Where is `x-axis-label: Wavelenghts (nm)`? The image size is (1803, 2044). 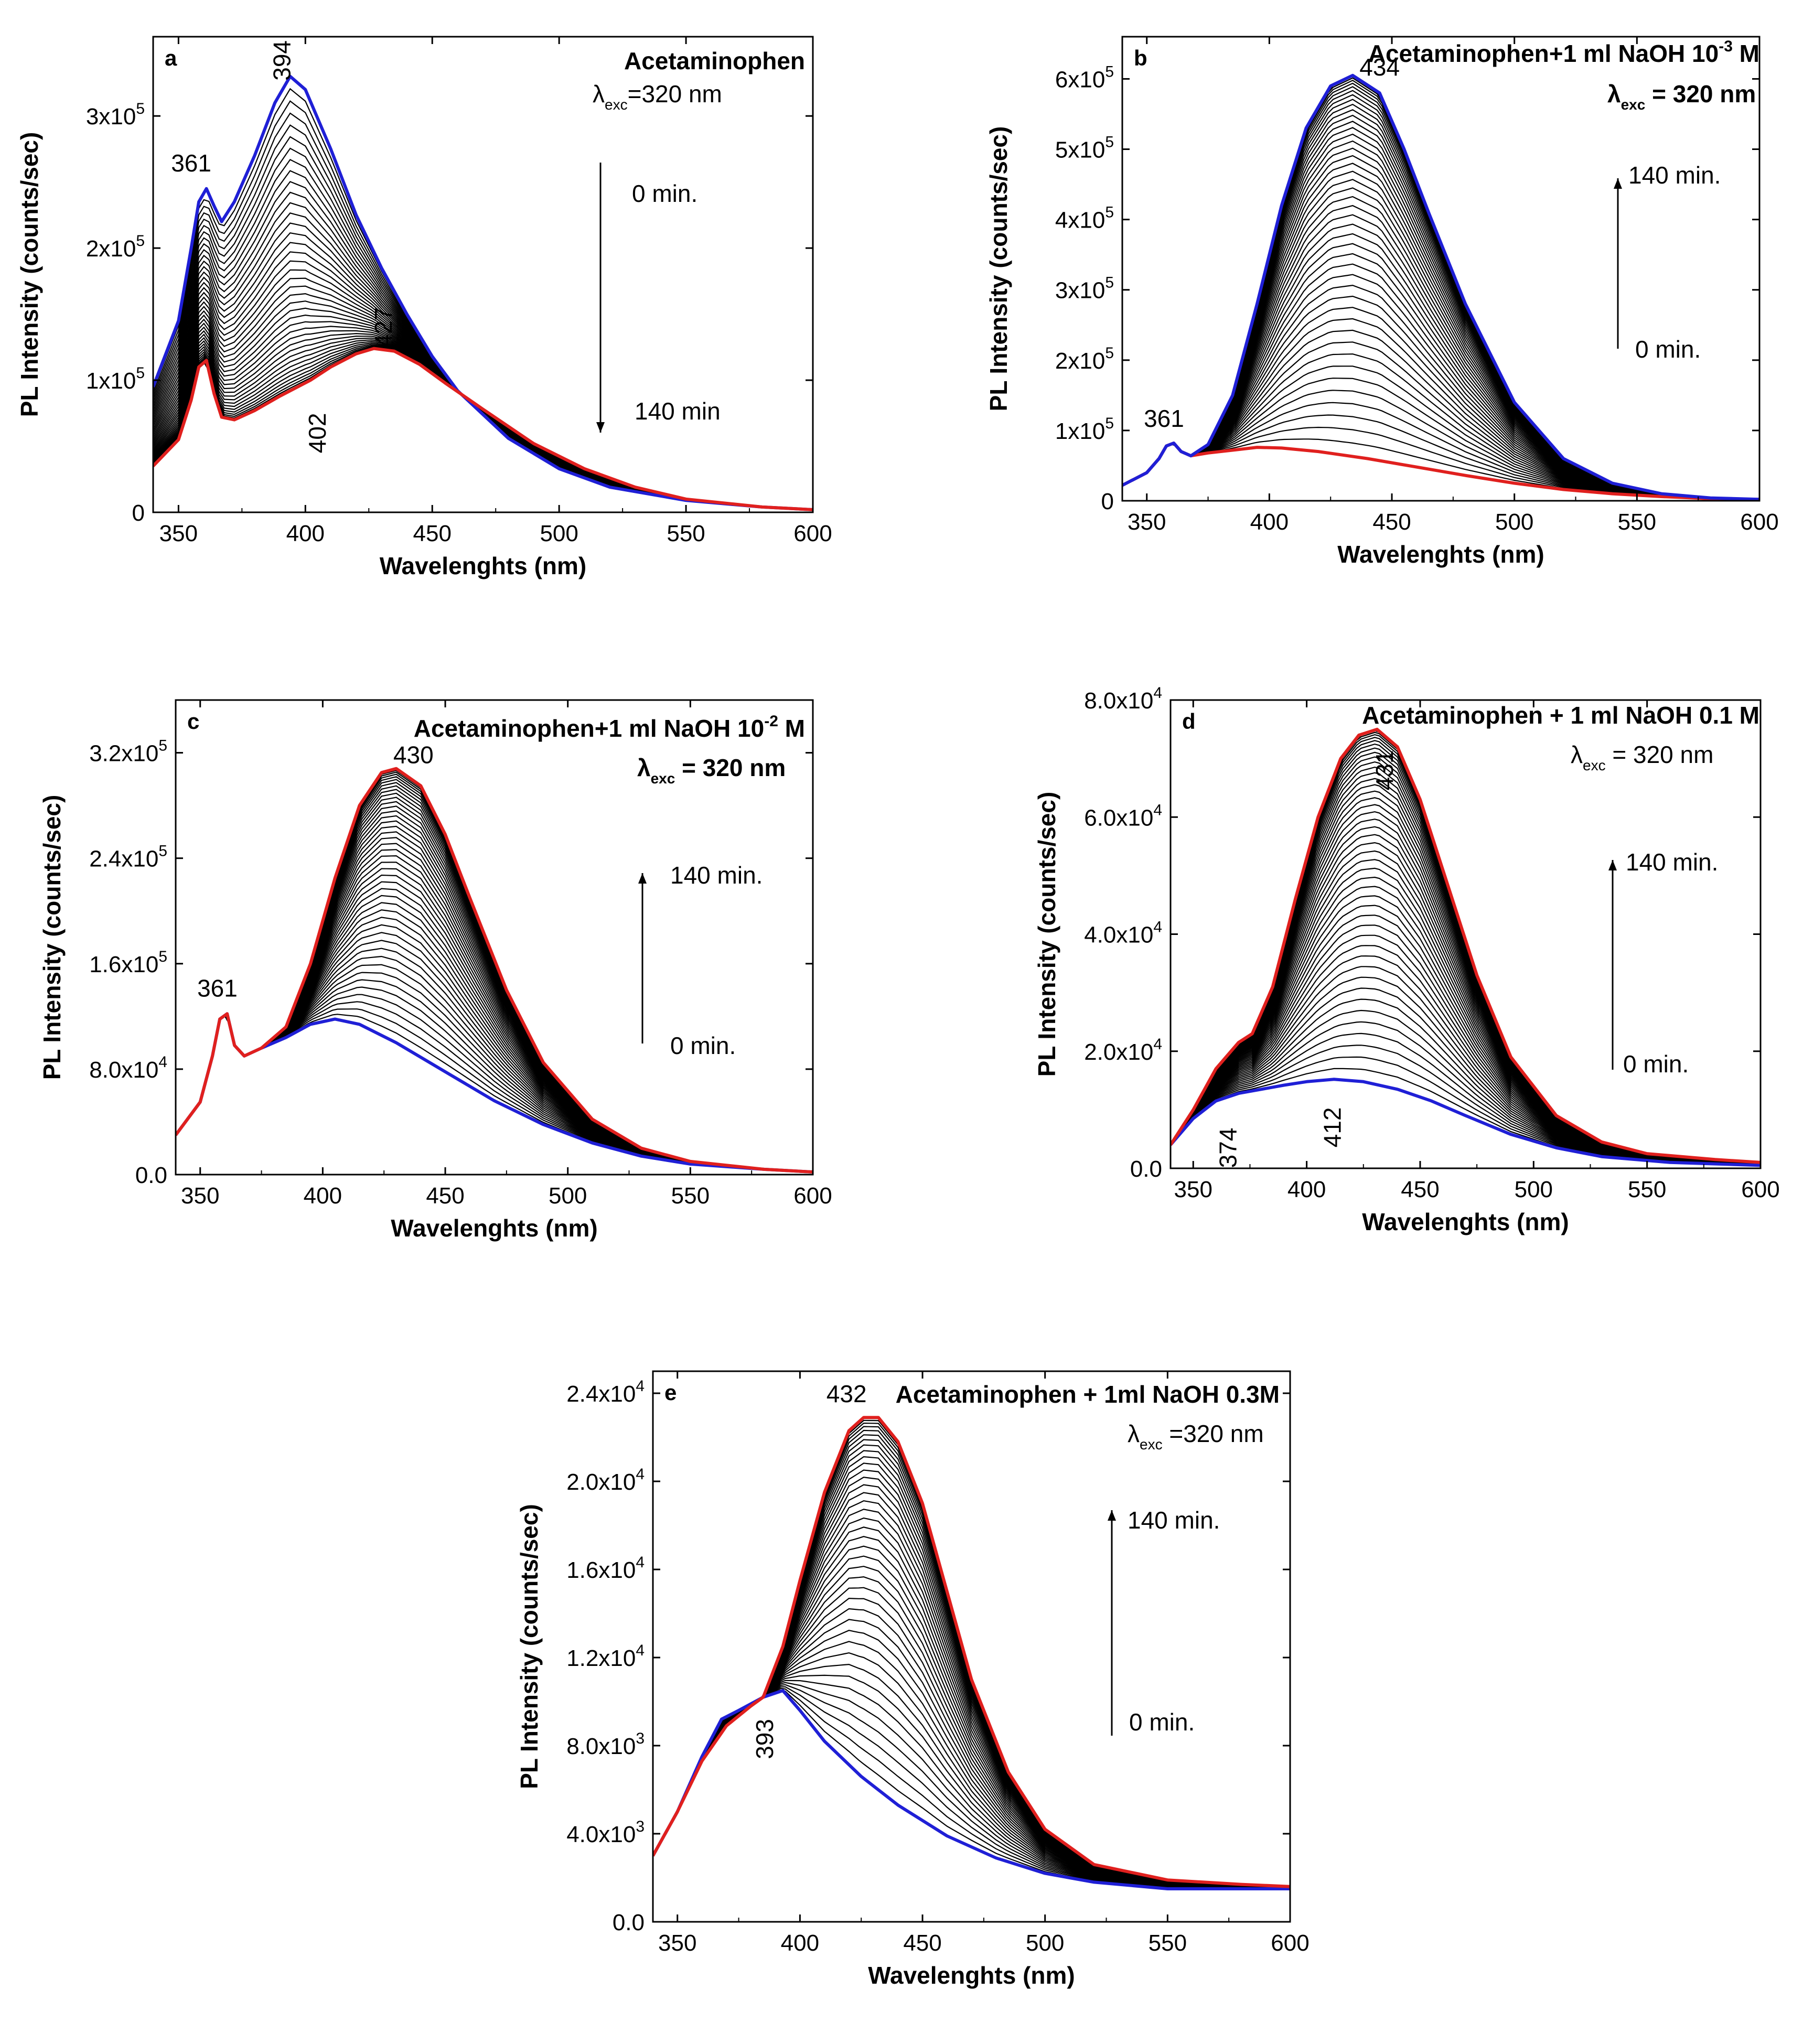
x-axis-label: Wavelenghts (nm) is located at coordinates (971, 1976).